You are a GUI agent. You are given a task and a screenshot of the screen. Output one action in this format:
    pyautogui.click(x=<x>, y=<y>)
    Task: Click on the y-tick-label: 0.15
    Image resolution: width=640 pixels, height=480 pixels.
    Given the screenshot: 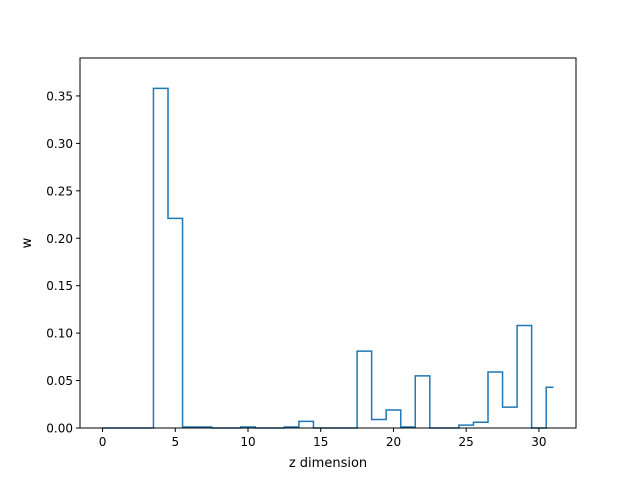 What is the action you would take?
    pyautogui.click(x=59, y=286)
    